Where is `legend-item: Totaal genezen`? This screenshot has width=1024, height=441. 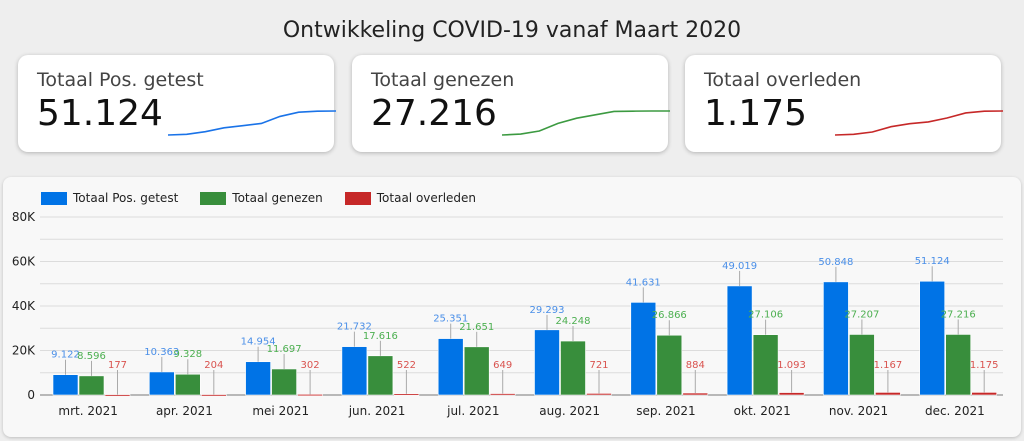
legend-item: Totaal genezen is located at coordinates (261, 198).